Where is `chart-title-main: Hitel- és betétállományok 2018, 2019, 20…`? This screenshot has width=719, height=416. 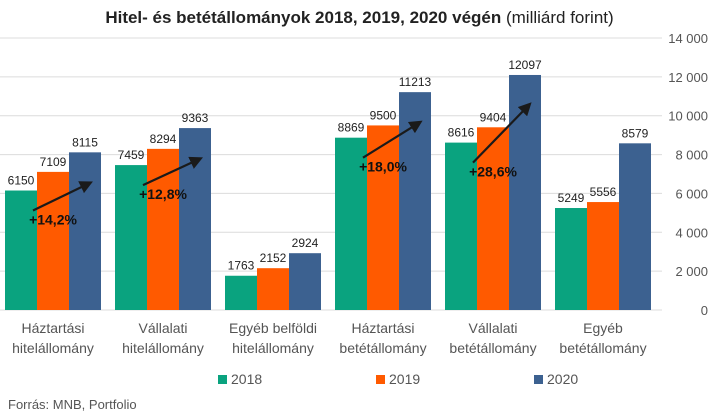 chart-title-main: Hitel- és betétállományok 2018, 2019, 20… is located at coordinates (303, 17).